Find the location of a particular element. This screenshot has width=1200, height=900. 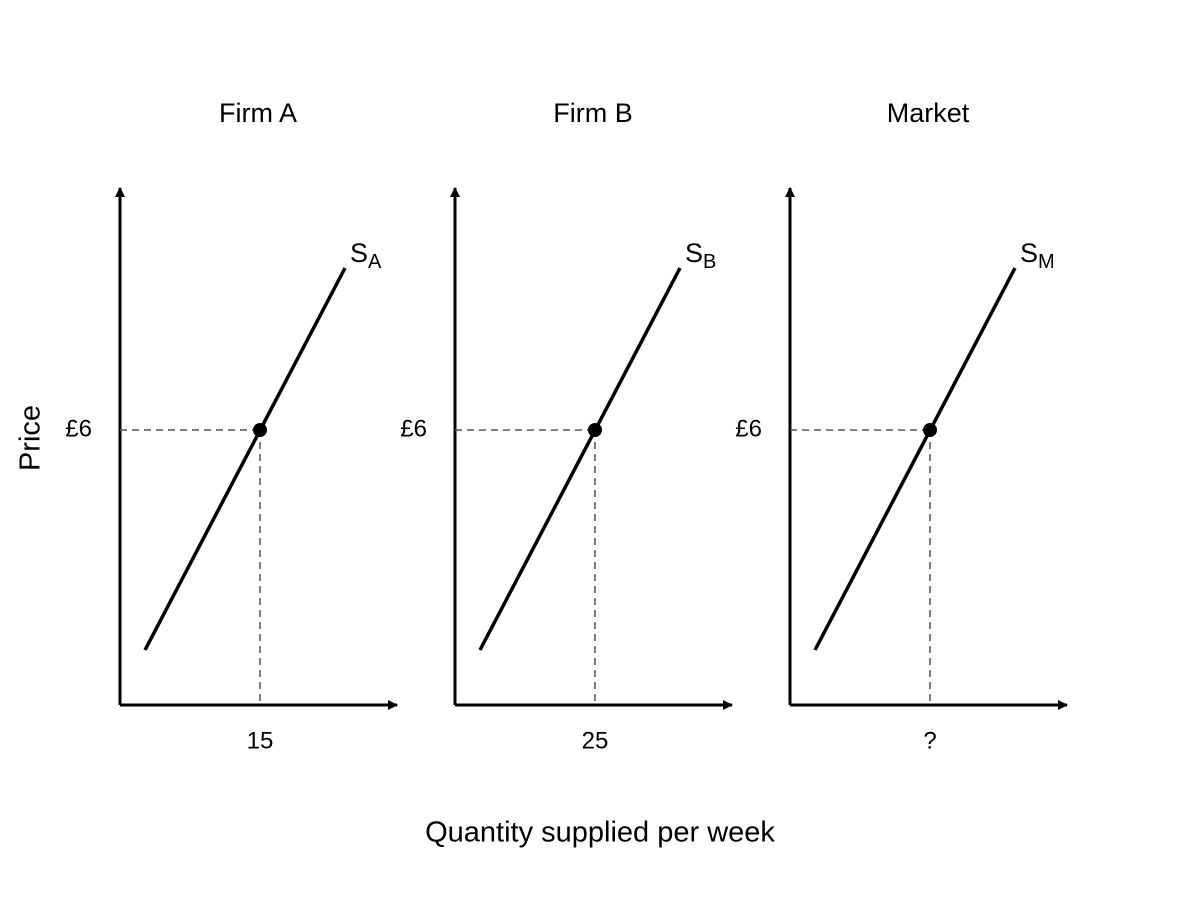

quantity-label: ? is located at coordinates (929, 740).